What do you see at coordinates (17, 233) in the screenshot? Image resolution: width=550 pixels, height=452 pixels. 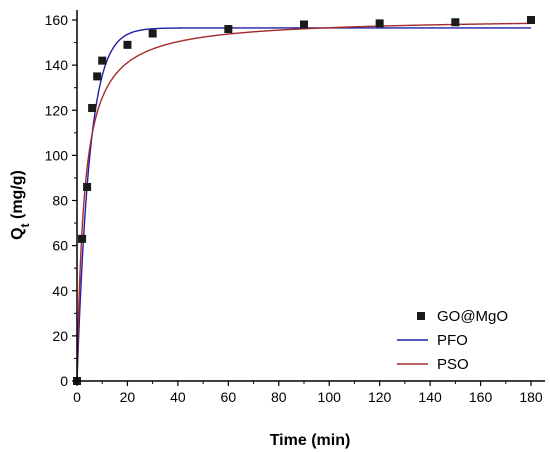 I see `y-axis-title-main: Q` at bounding box center [17, 233].